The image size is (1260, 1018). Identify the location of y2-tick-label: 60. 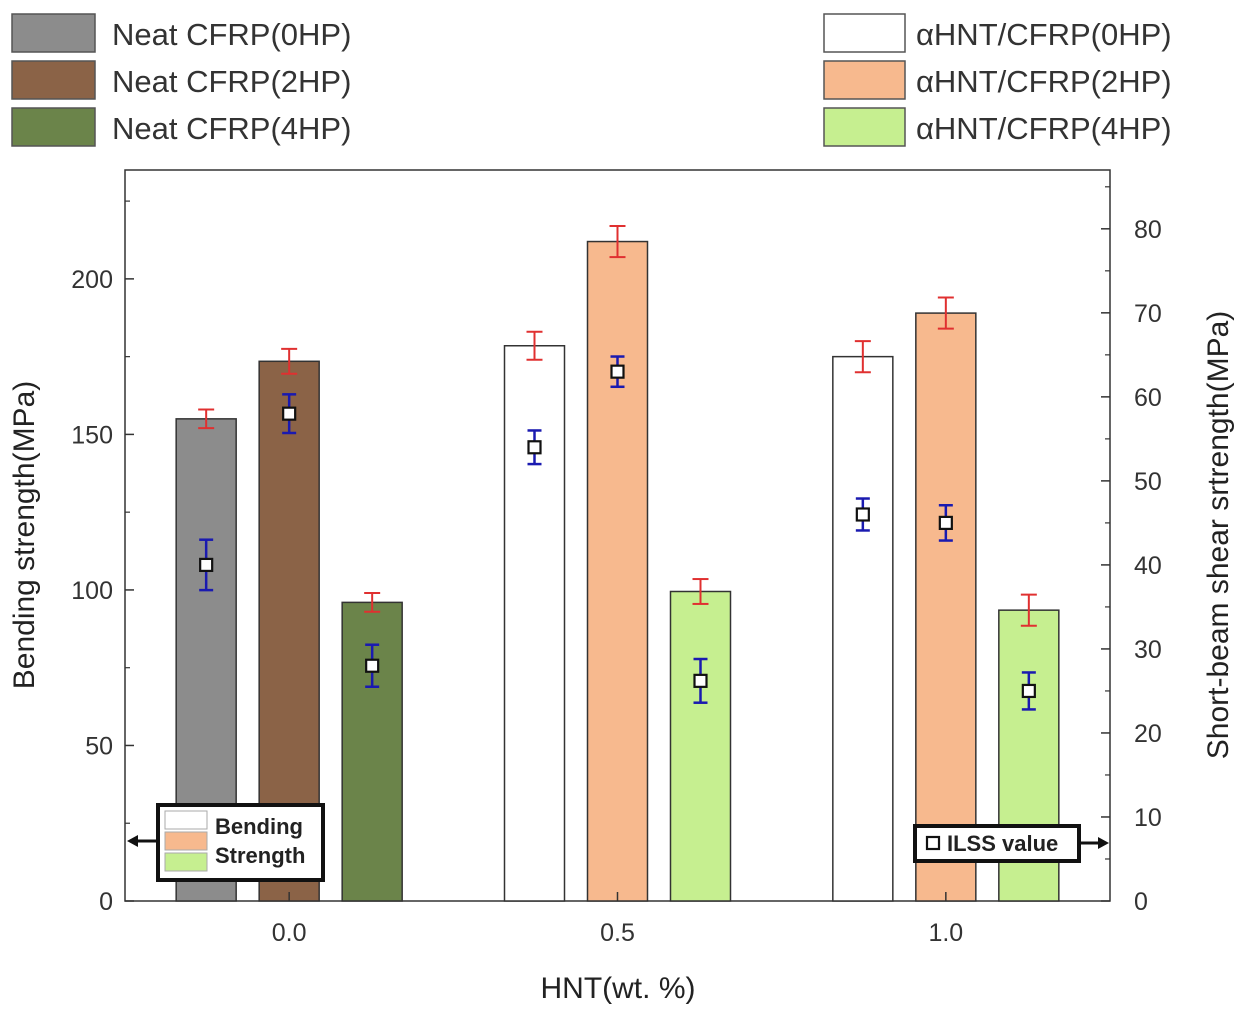
(1148, 398).